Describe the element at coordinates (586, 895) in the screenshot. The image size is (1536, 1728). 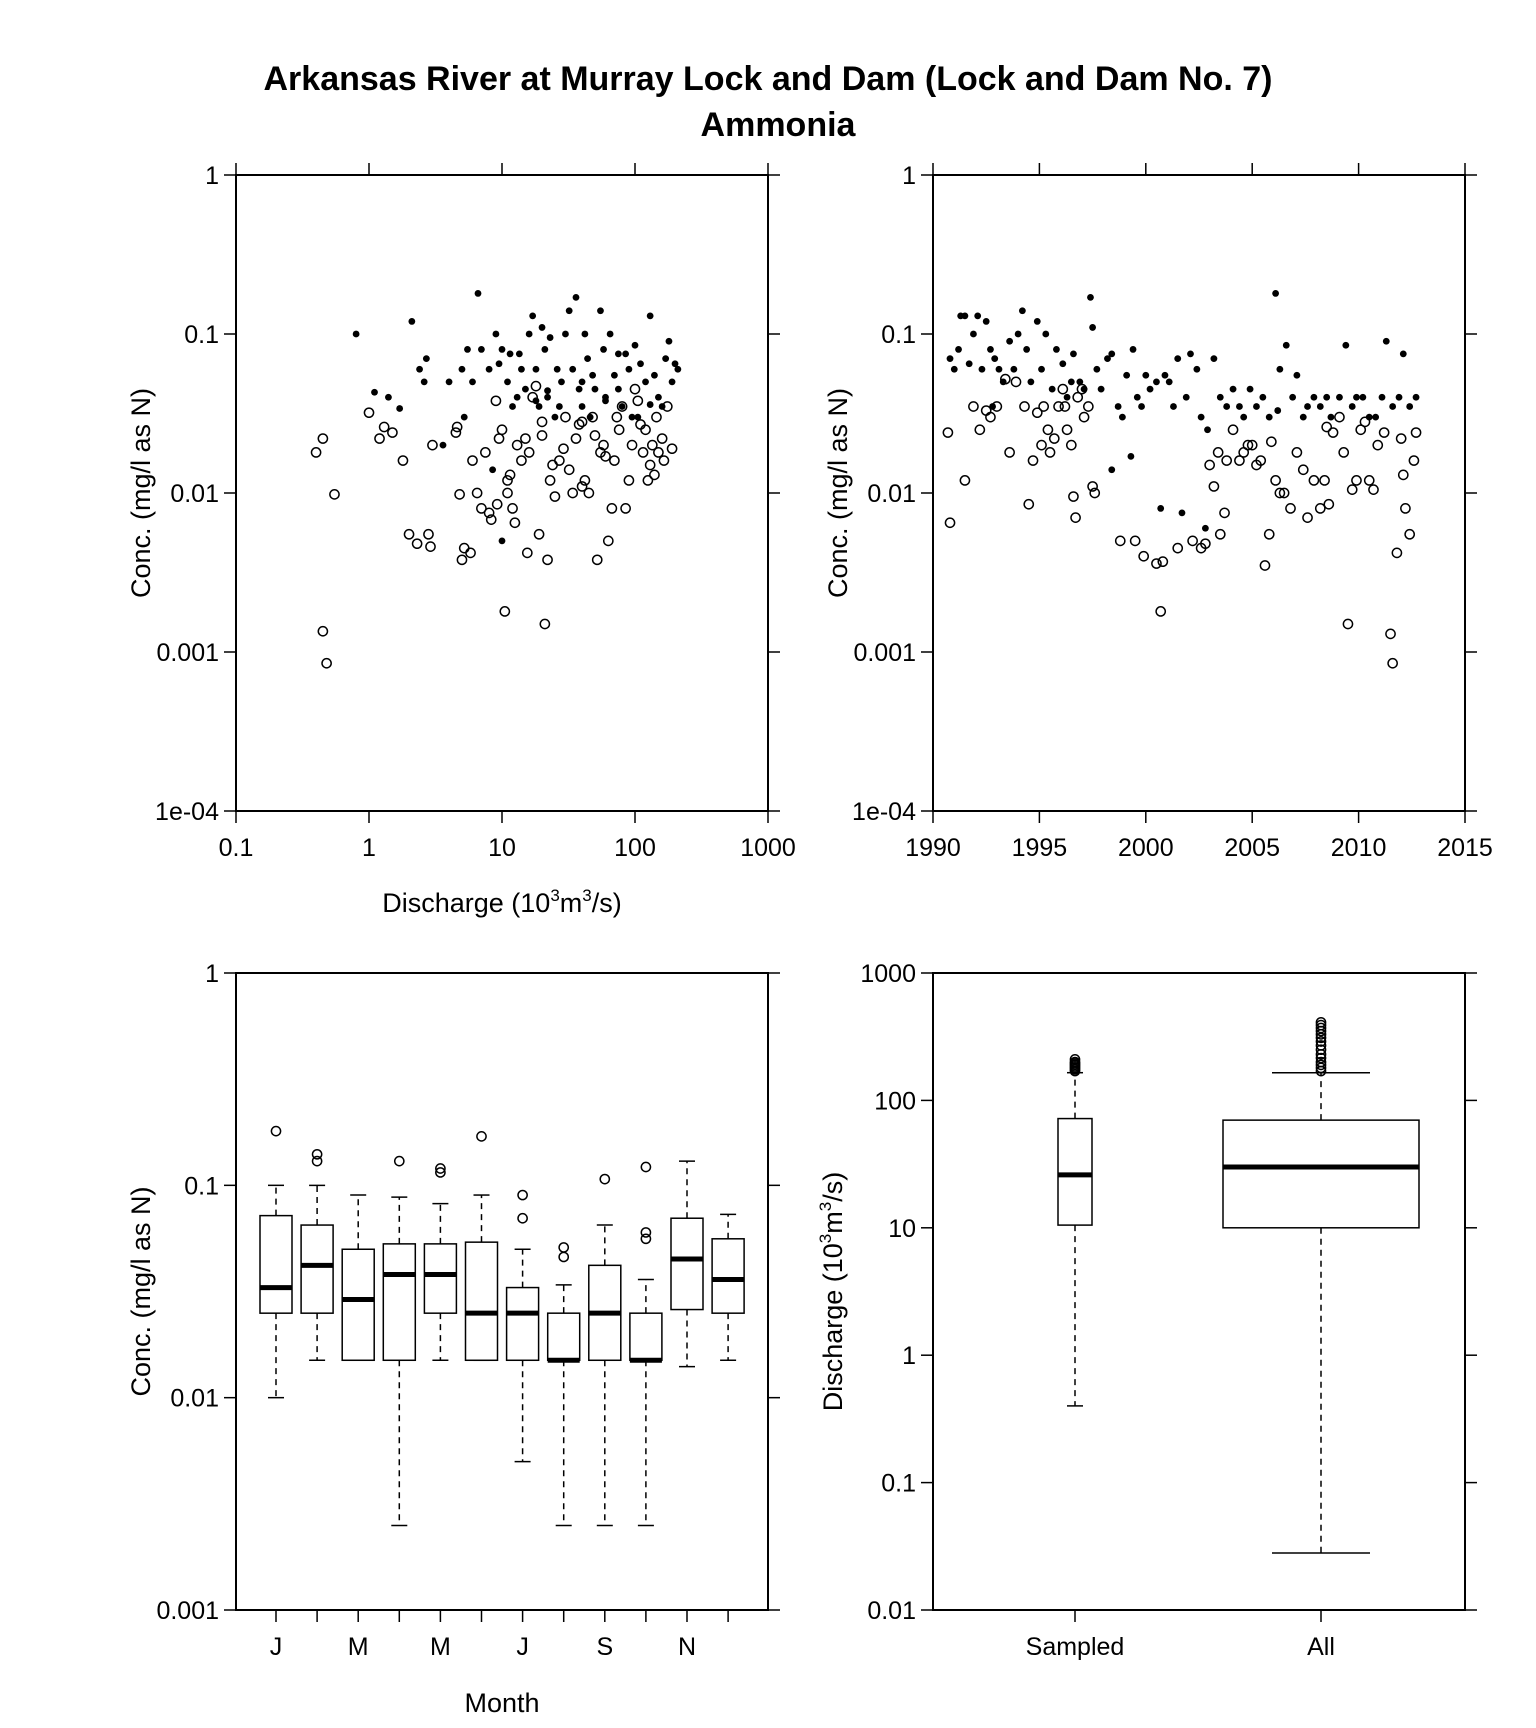
I see `axis-label-part: 3` at that location.